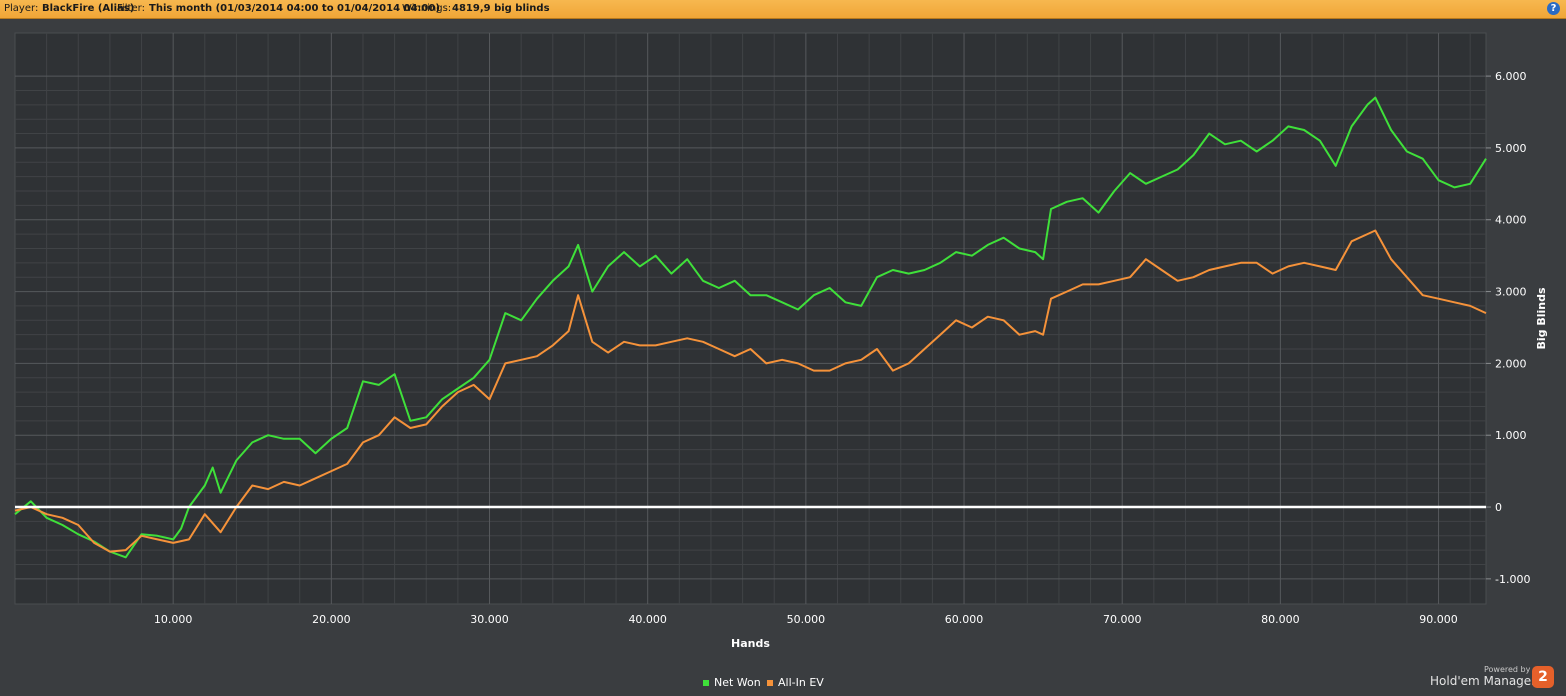 The height and width of the screenshot is (696, 1566). I want to click on x-tick-label: 10.000, so click(173, 619).